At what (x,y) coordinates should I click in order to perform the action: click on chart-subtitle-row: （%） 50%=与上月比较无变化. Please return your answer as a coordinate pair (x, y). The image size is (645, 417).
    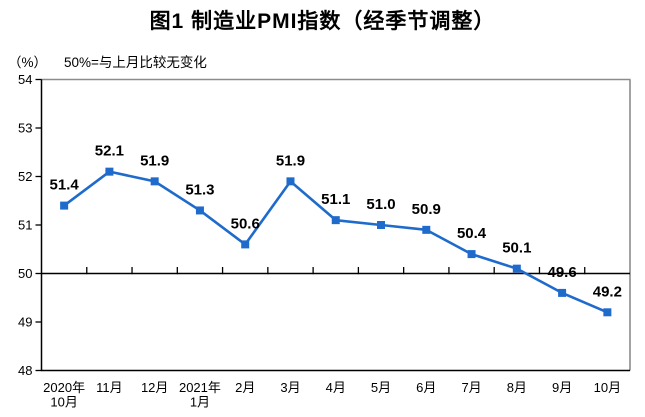
    Looking at the image, I should click on (107, 61).